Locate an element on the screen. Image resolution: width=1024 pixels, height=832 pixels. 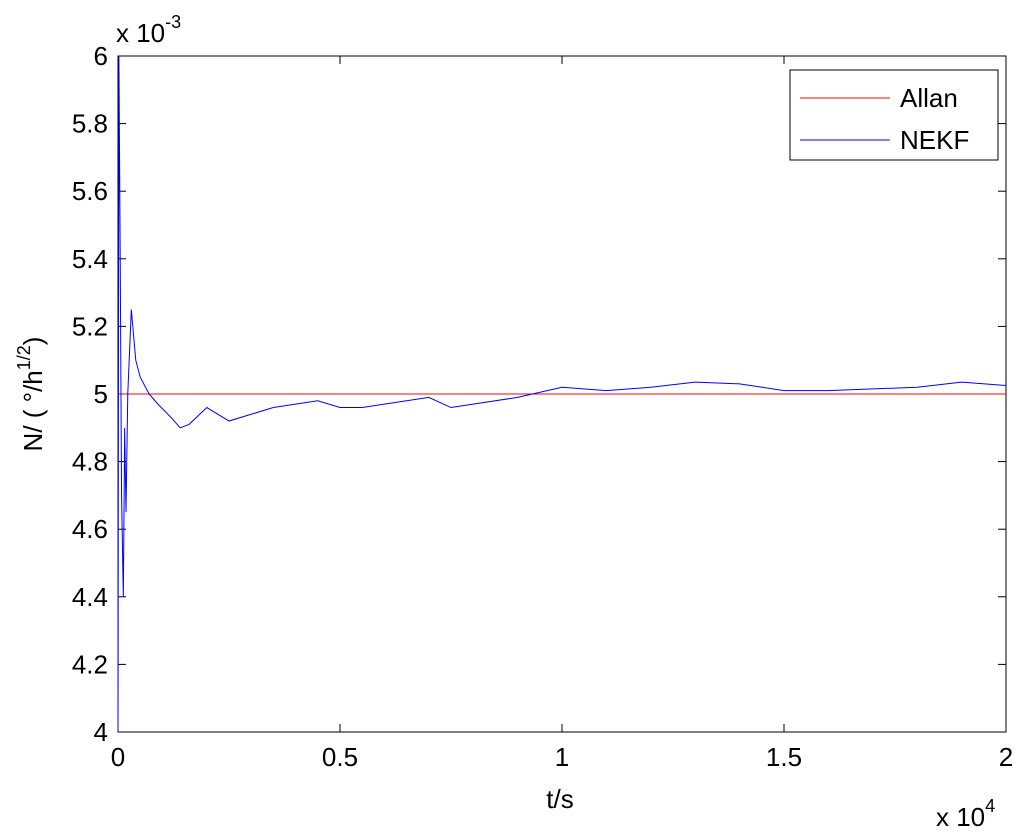
x-tick-label: 0.5 is located at coordinates (340, 757).